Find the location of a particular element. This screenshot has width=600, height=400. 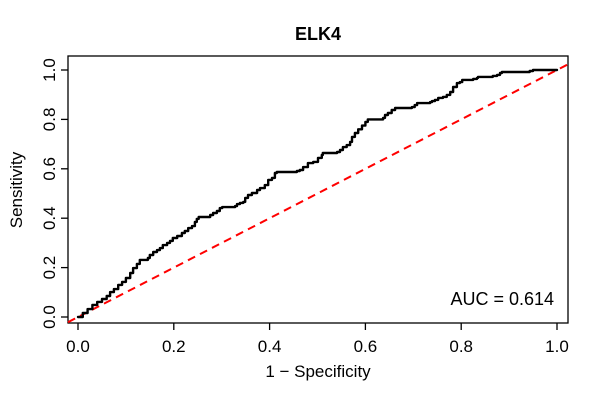

x-tick-label: 0.0 is located at coordinates (78, 346).